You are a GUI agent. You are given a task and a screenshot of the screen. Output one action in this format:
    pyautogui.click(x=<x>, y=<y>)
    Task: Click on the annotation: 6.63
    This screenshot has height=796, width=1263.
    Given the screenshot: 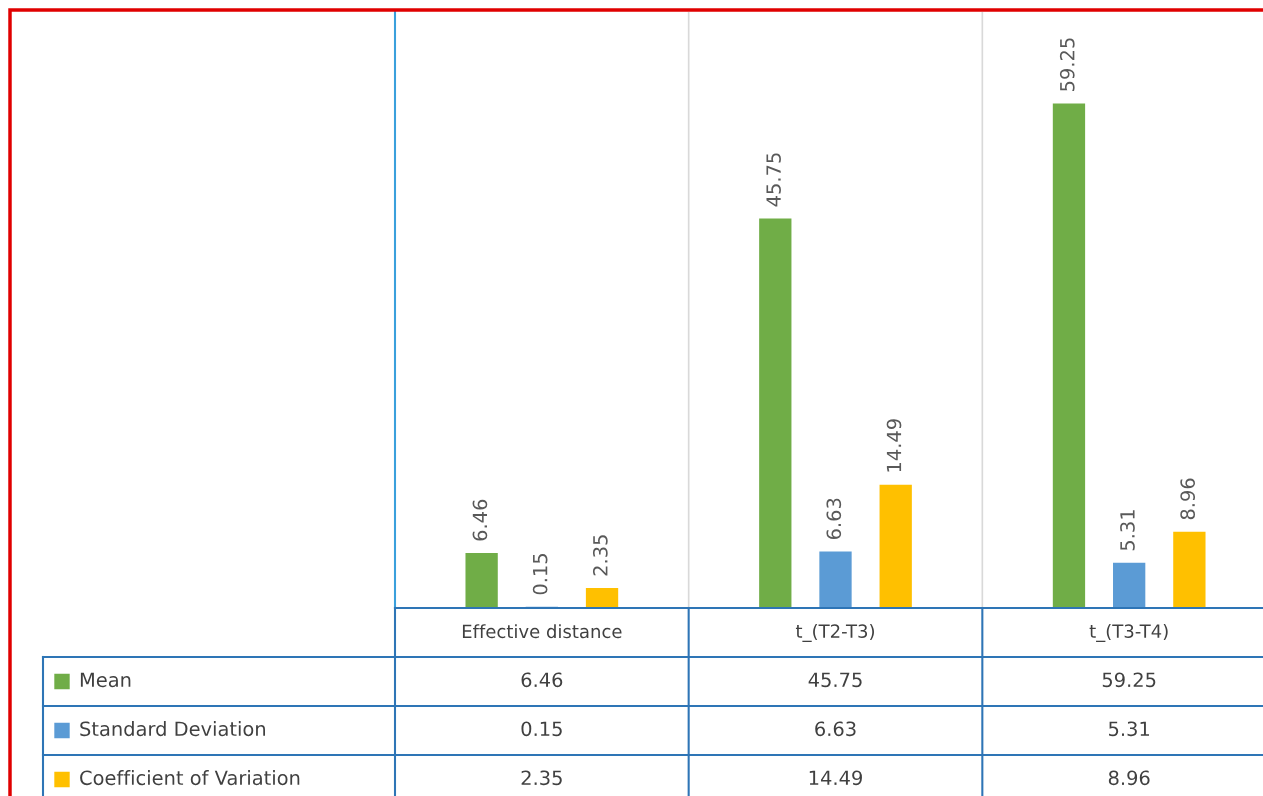 What is the action you would take?
    pyautogui.click(x=834, y=519)
    